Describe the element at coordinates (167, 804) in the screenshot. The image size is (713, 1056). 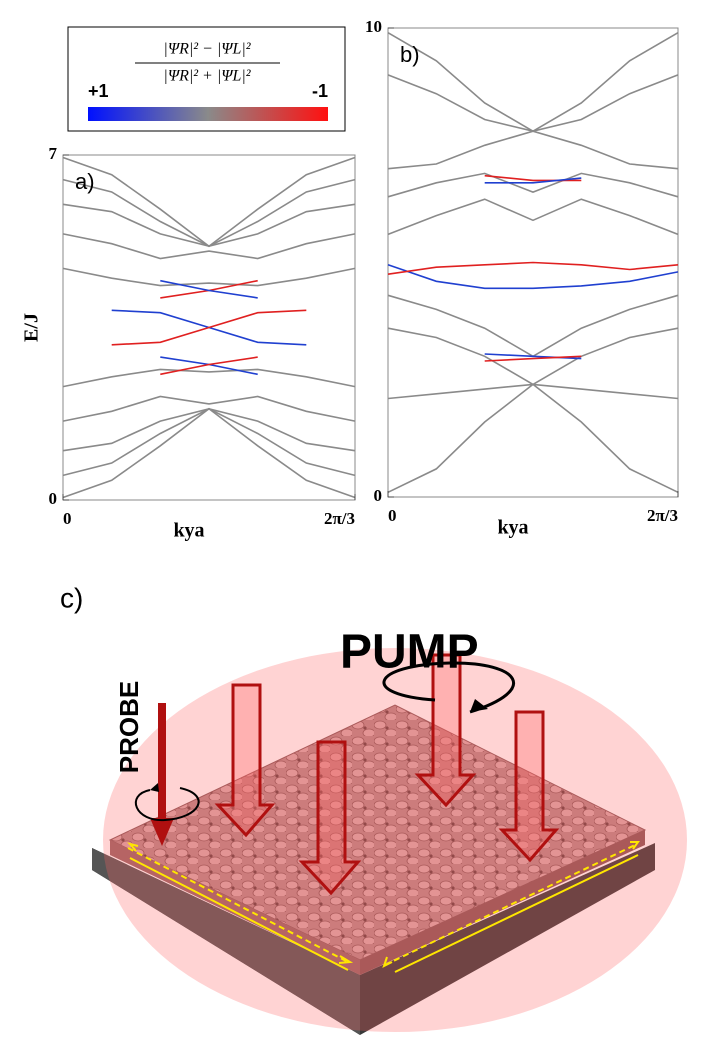
I see `probe-polarization` at that location.